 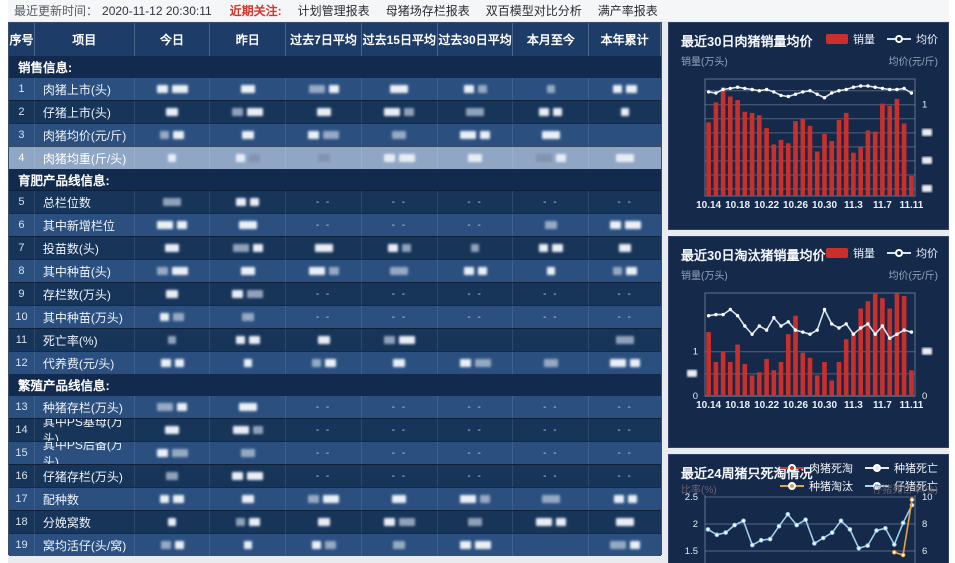 What do you see at coordinates (427, 11) in the screenshot?
I see `topbar-link-2: 母猪场存栏报表` at bounding box center [427, 11].